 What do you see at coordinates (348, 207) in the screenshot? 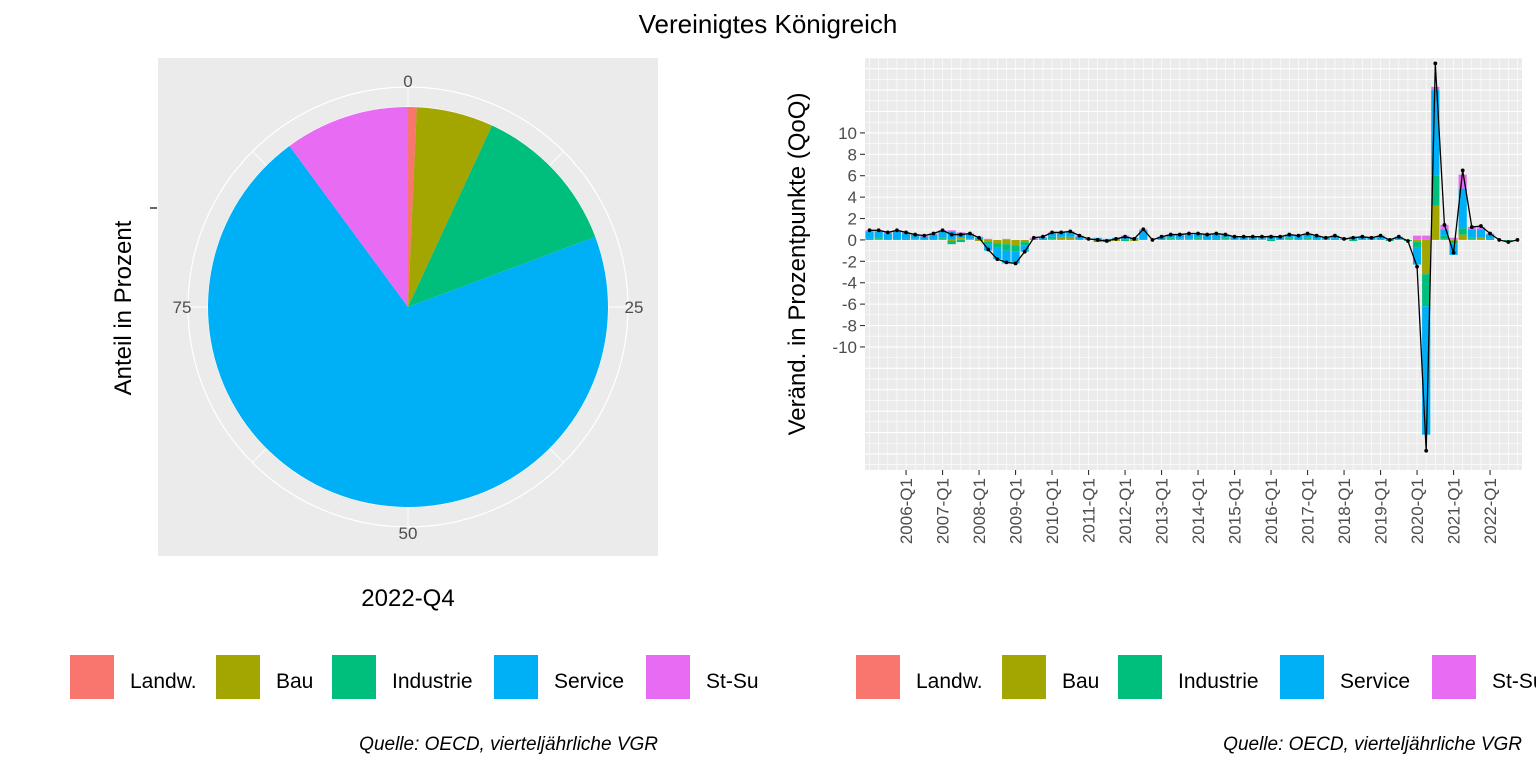
I see `pie-slice-st-su` at bounding box center [348, 207].